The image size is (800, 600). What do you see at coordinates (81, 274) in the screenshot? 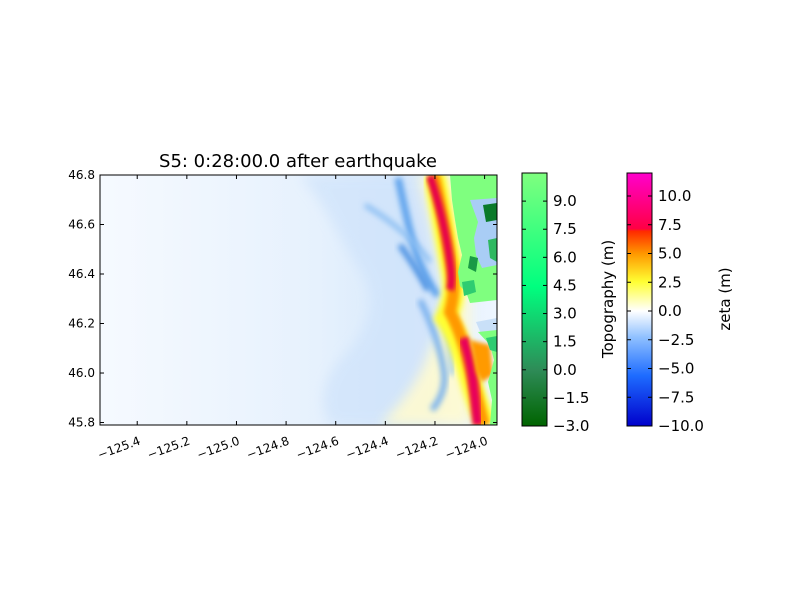
I see `y-tick-label: 46.4` at bounding box center [81, 274].